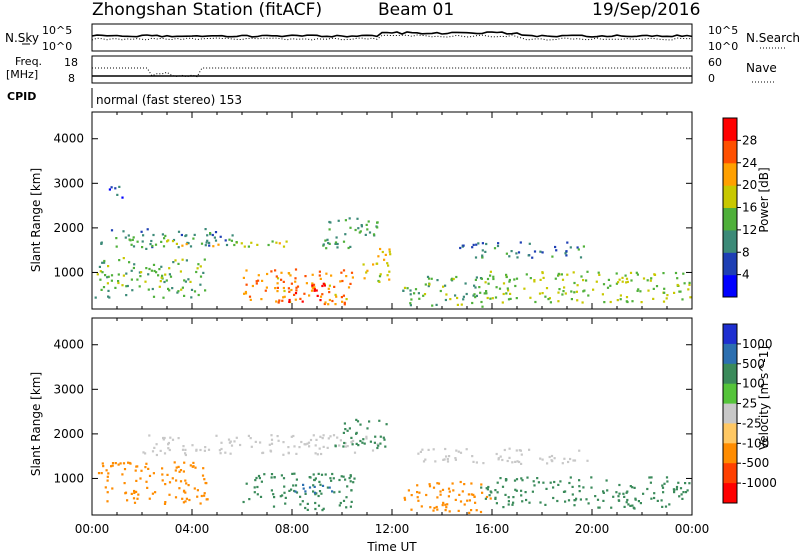 The image size is (800, 554). What do you see at coordinates (761, 68) in the screenshot?
I see `nave-label: Nave` at bounding box center [761, 68].